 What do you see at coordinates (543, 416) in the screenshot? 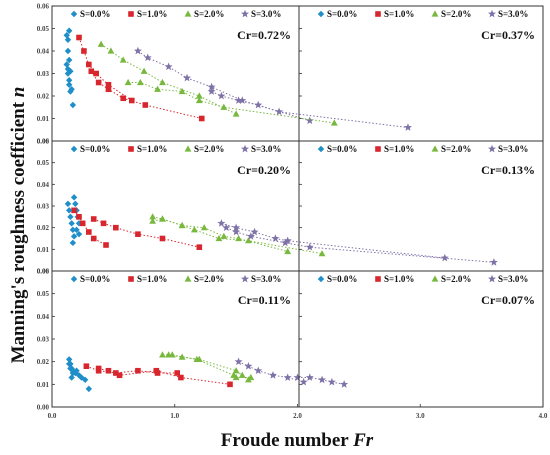
I see `x-tick-label: 4.0` at bounding box center [543, 416].